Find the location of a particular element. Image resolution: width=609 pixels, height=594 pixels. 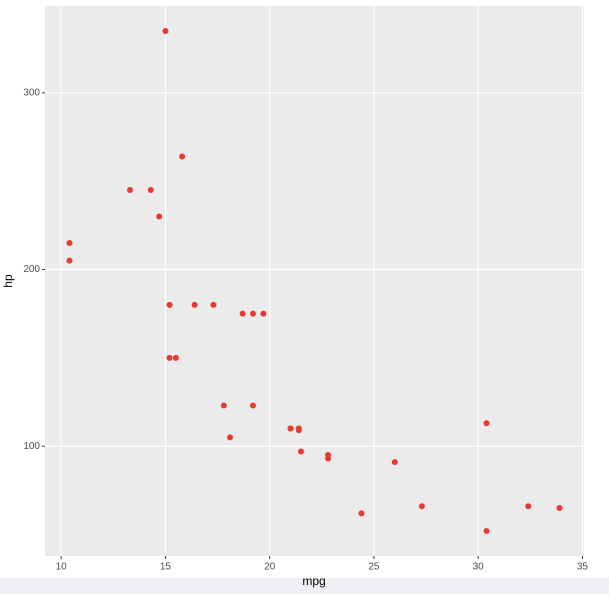

x-axis-title: mpg is located at coordinates (313, 581).